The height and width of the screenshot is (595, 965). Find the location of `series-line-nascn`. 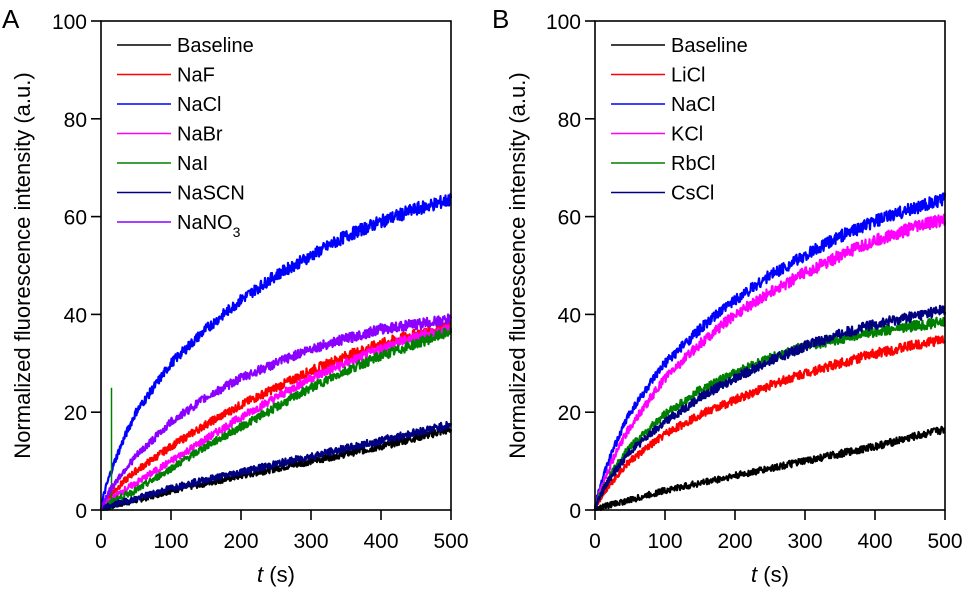

series-line-nascn is located at coordinates (276, 465).